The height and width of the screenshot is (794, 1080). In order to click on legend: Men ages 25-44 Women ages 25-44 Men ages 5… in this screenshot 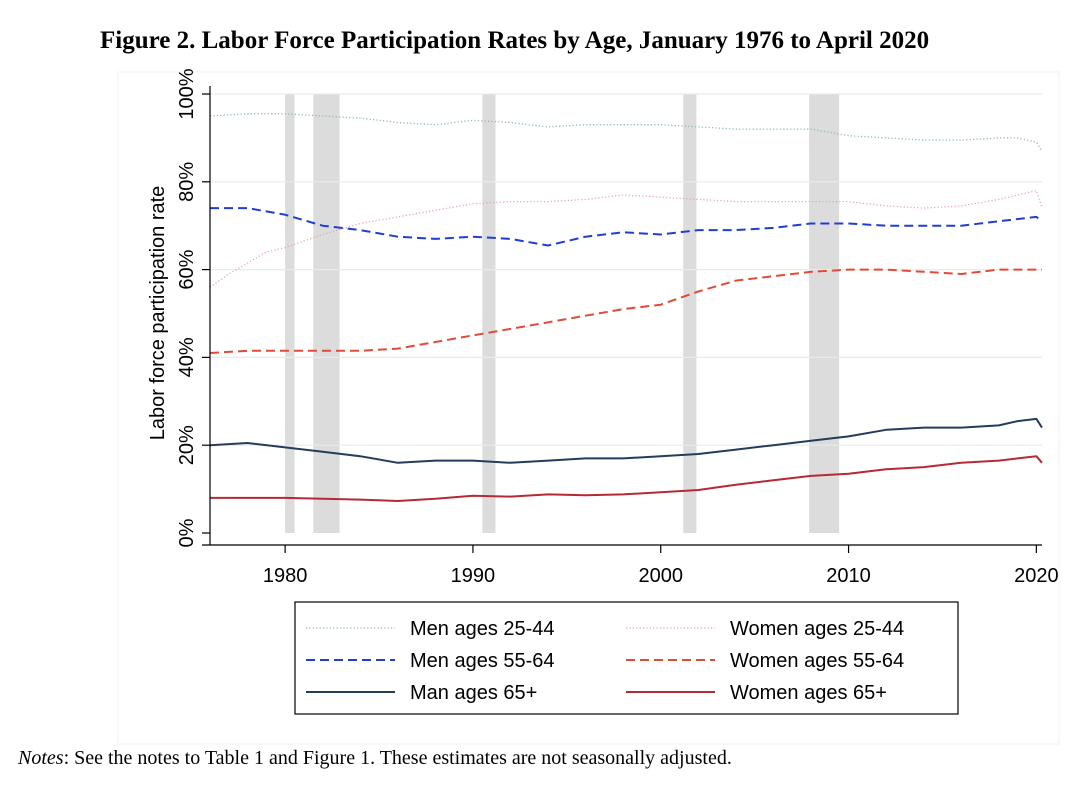, I will do `click(626, 658)`.